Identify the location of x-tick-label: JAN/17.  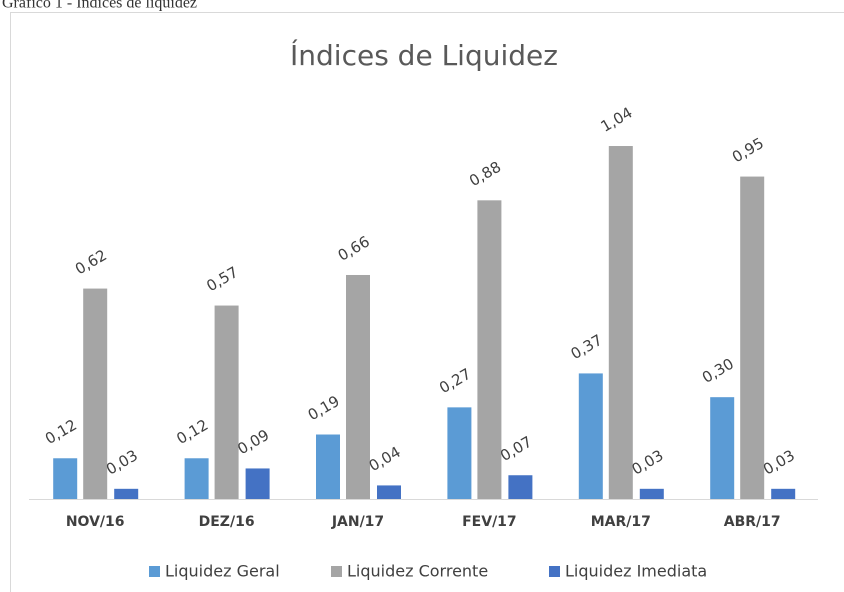
(357, 522).